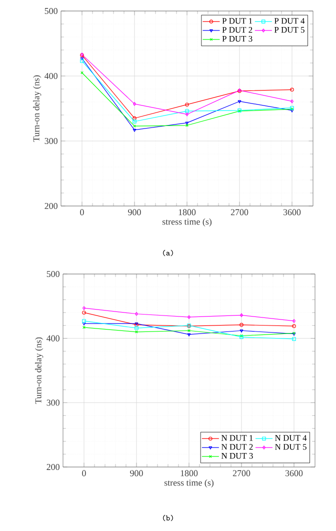 The width and height of the screenshot is (336, 531). Describe the element at coordinates (290, 447) in the screenshot. I see `legend-label: N DUT 5` at that location.